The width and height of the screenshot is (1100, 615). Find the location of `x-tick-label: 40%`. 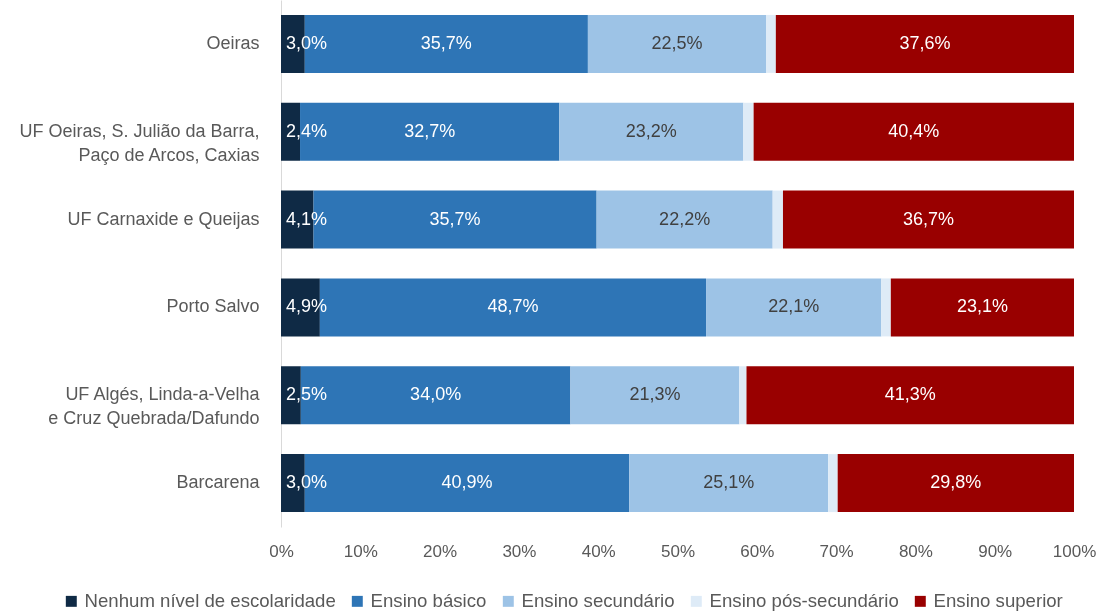

x-tick-label: 40% is located at coordinates (598, 551).